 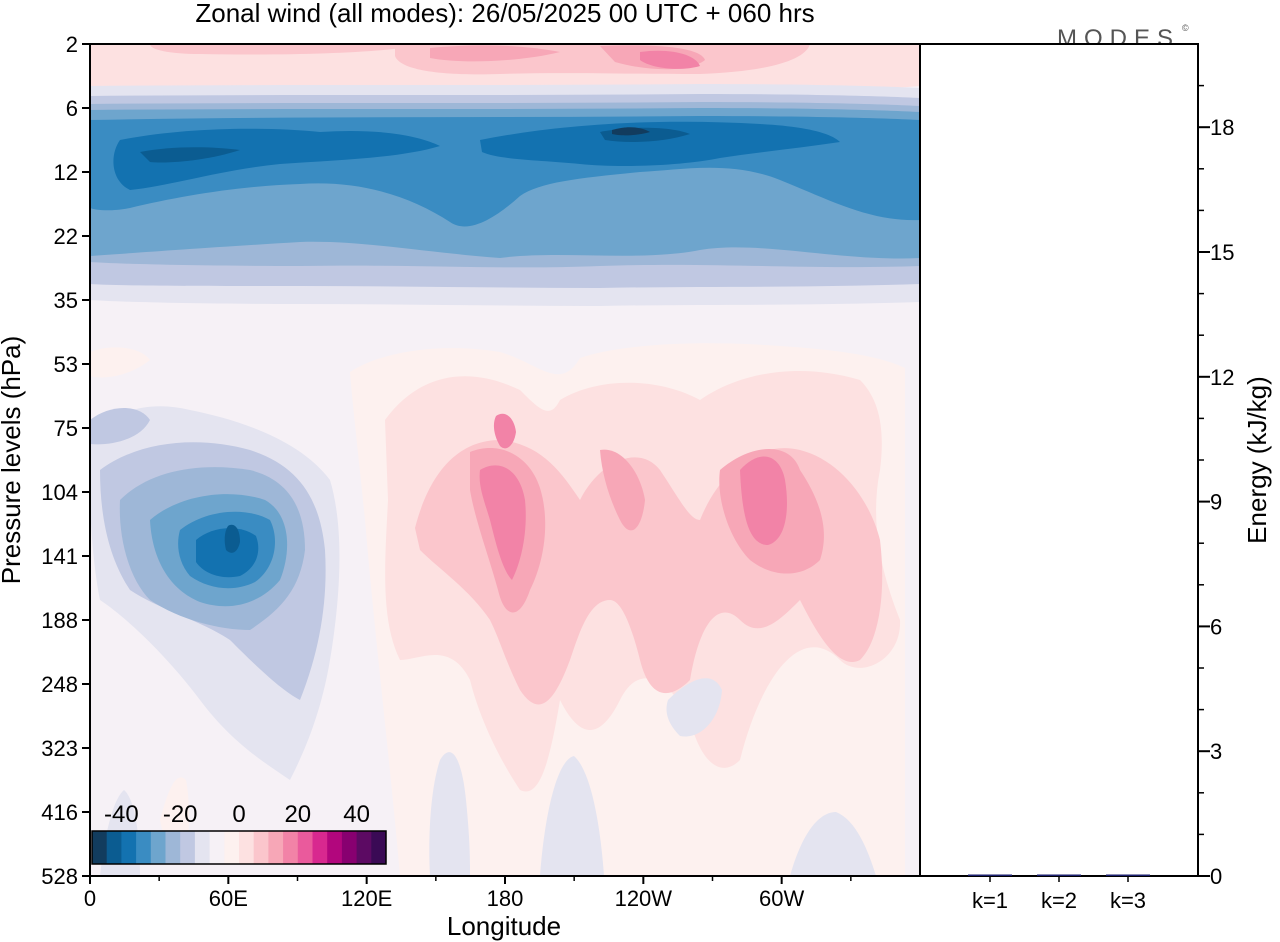 What do you see at coordinates (59, 684) in the screenshot?
I see `y-tick-label: 248` at bounding box center [59, 684].